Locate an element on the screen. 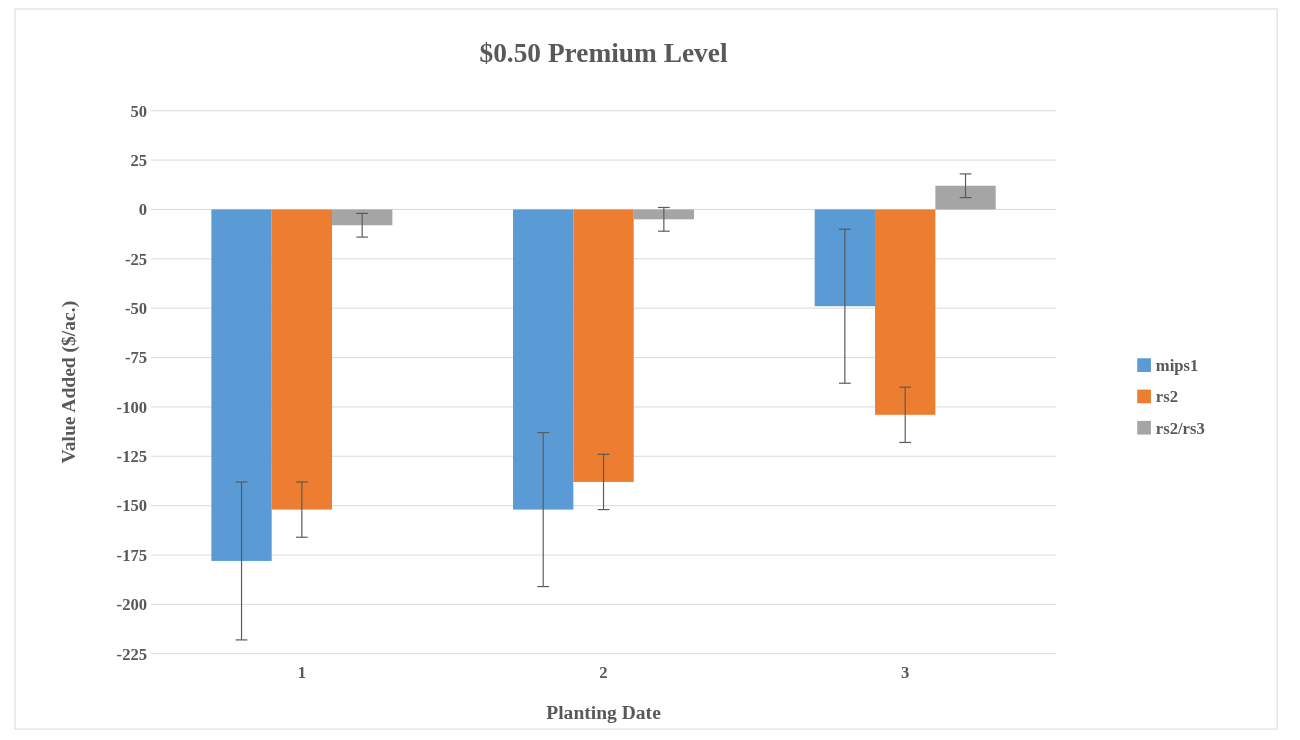 The width and height of the screenshot is (1300, 740). y-tick-label: -150 is located at coordinates (132, 506).